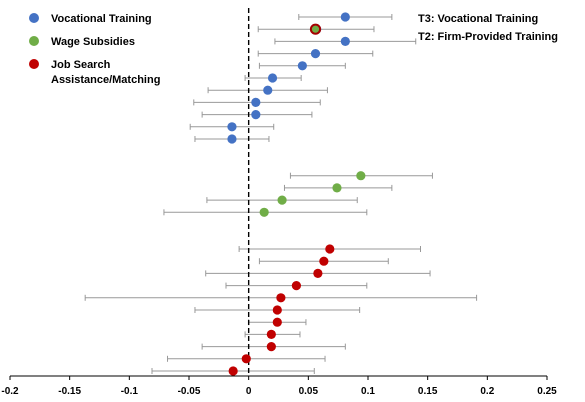 The height and width of the screenshot is (402, 585). Describe the element at coordinates (478, 19) in the screenshot. I see `annotation-t3: T3: Vocational Training` at that location.